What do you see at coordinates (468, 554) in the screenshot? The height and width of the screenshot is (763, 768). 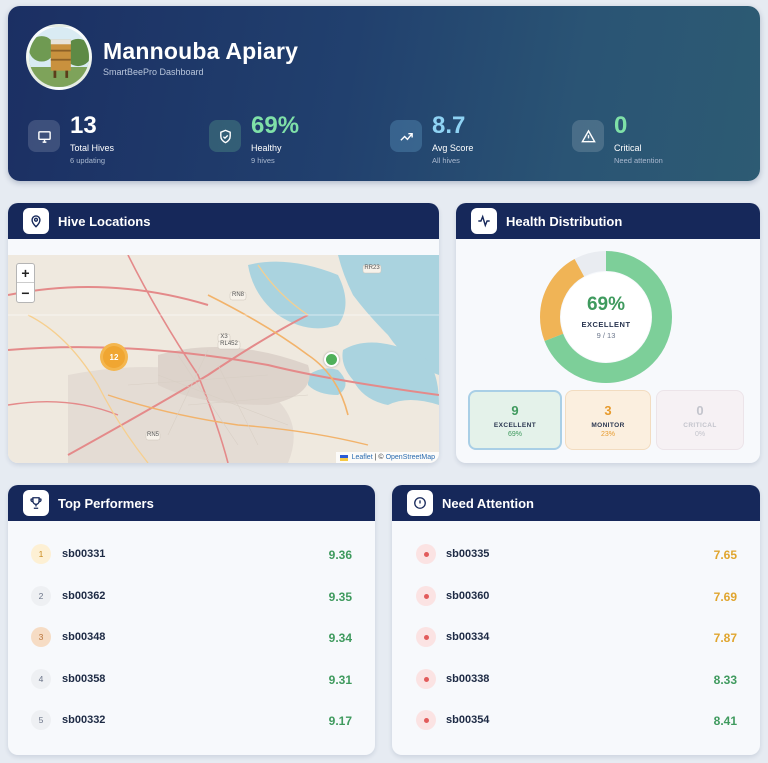 I see `hive-id: sb00335` at bounding box center [468, 554].